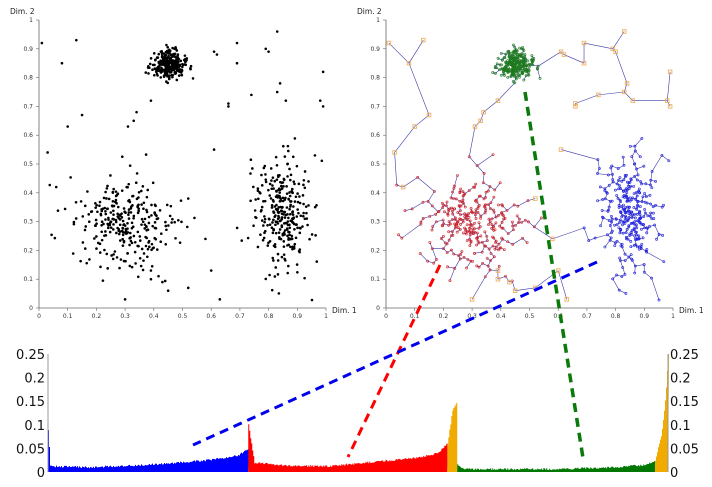  I want to click on y-tick-label: 0.4, so click(375, 193).